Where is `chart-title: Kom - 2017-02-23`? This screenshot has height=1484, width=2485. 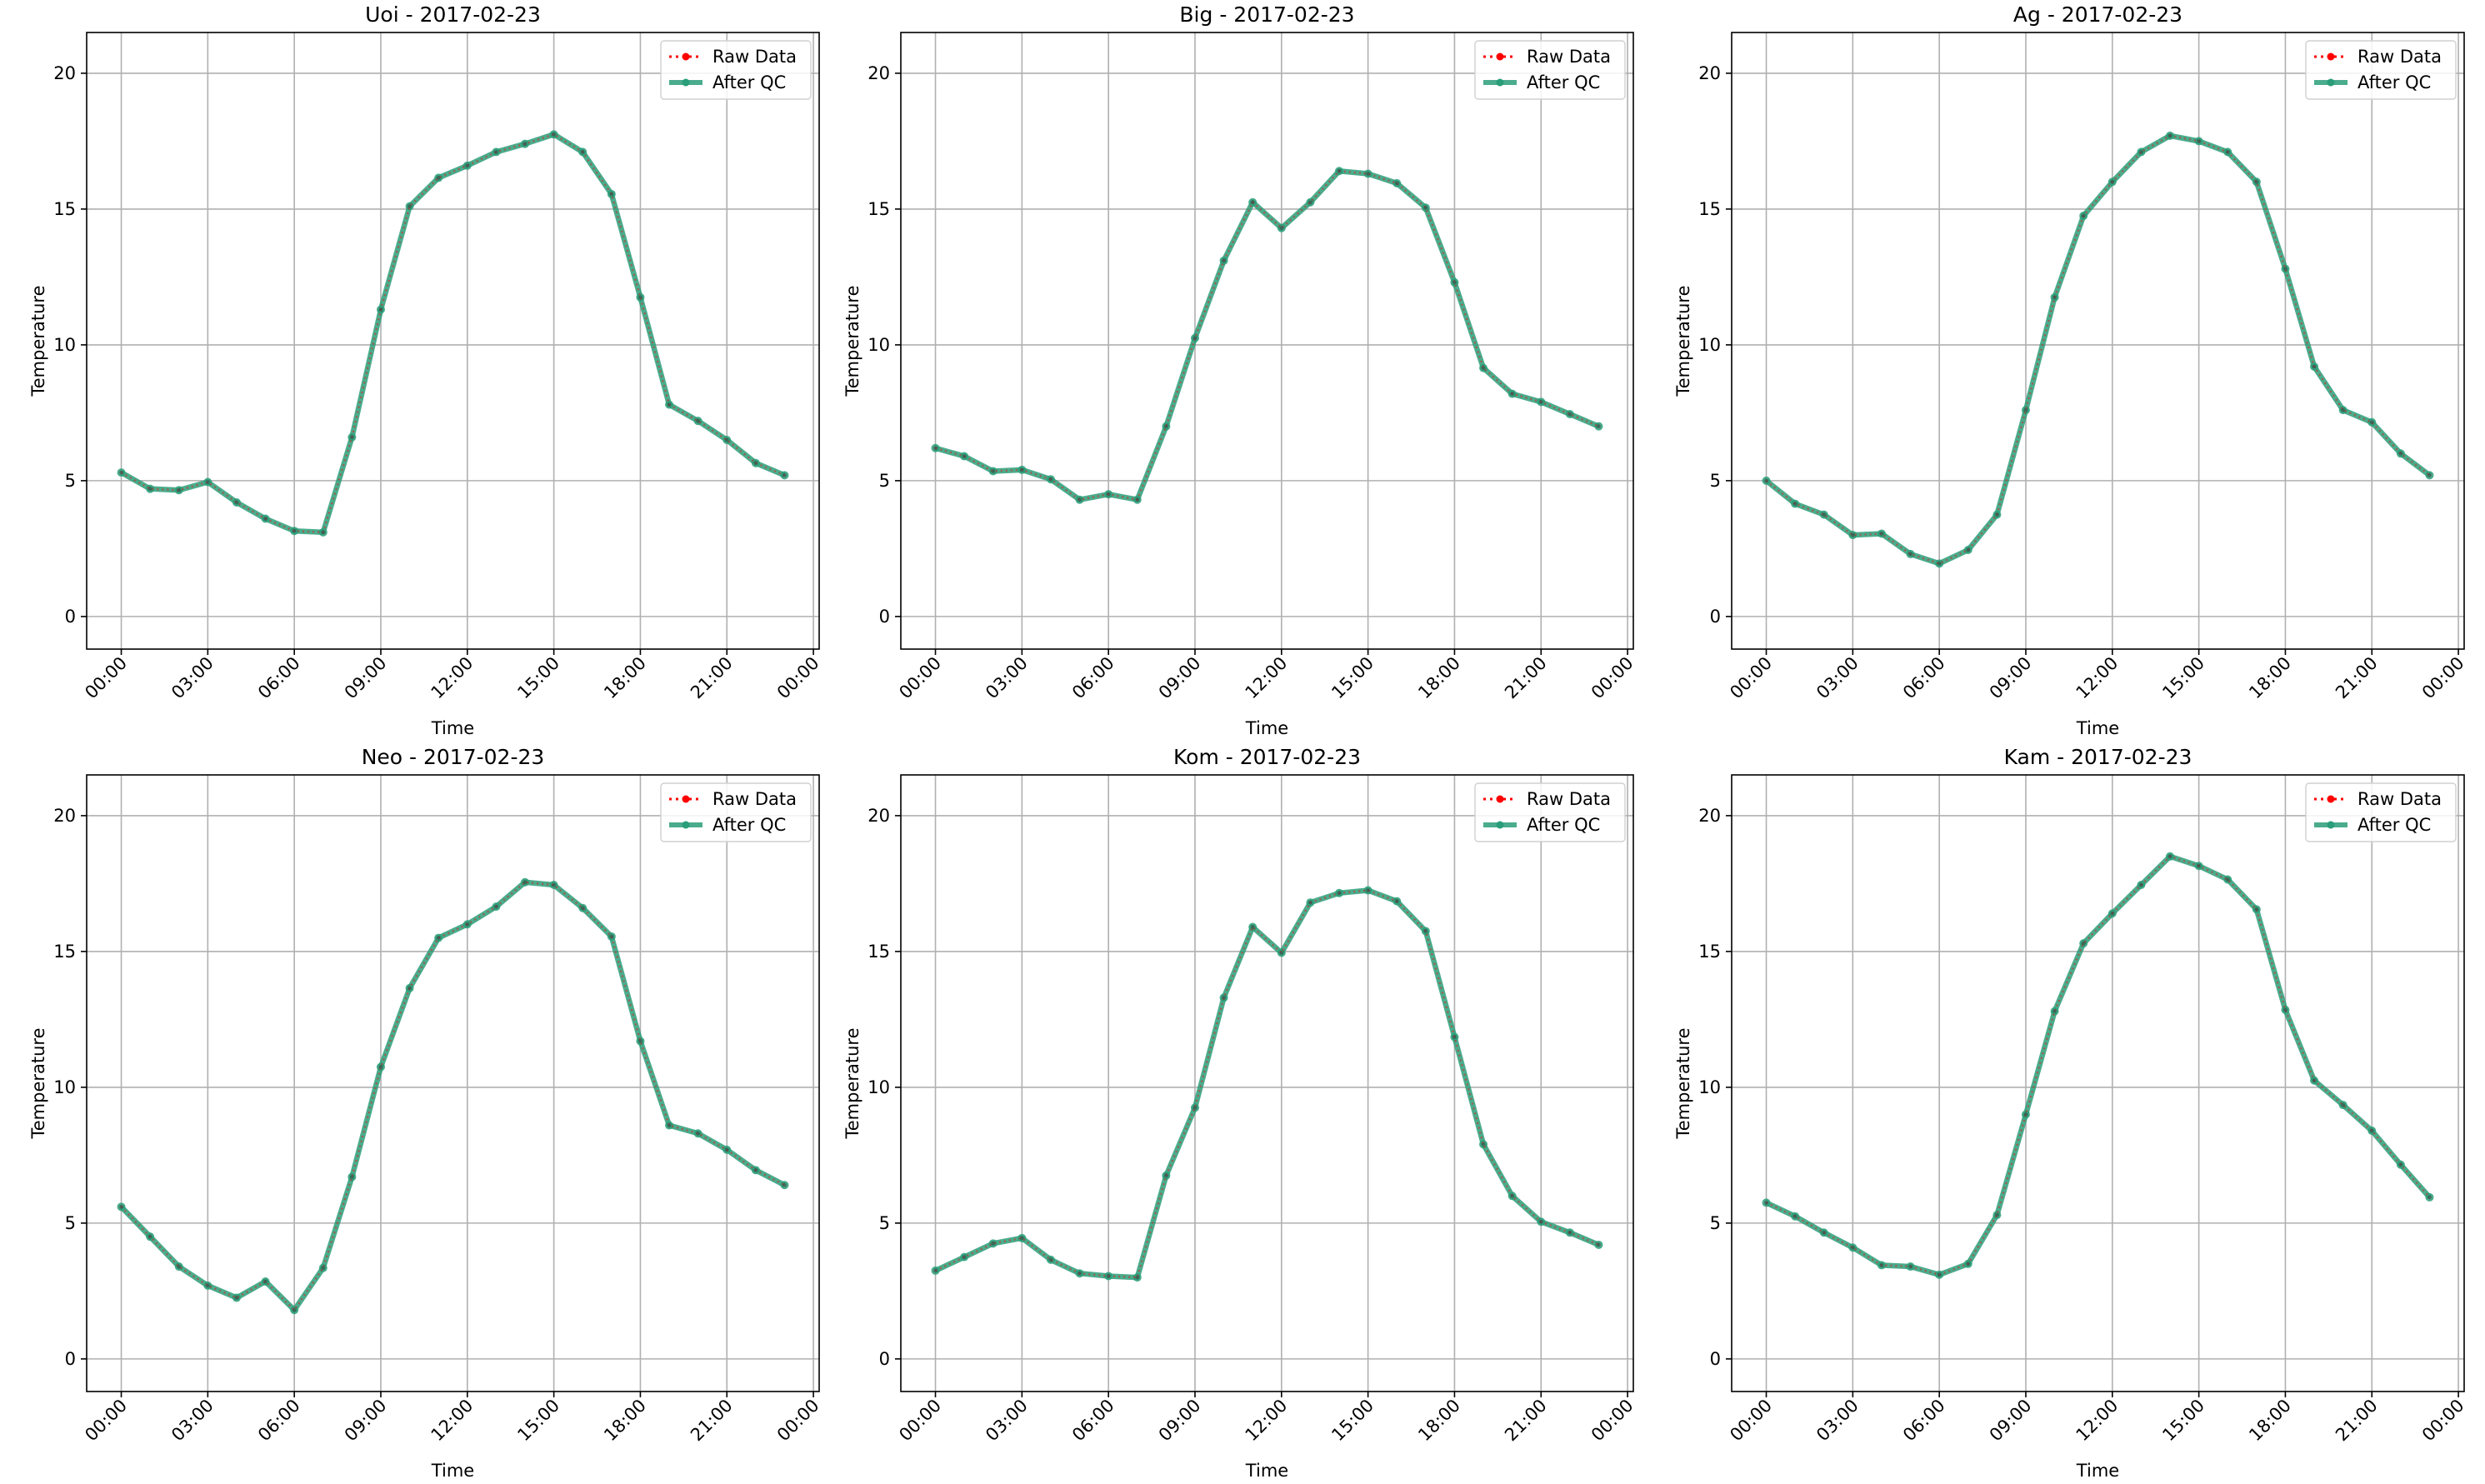 chart-title: Kom - 2017-02-23 is located at coordinates (1267, 757).